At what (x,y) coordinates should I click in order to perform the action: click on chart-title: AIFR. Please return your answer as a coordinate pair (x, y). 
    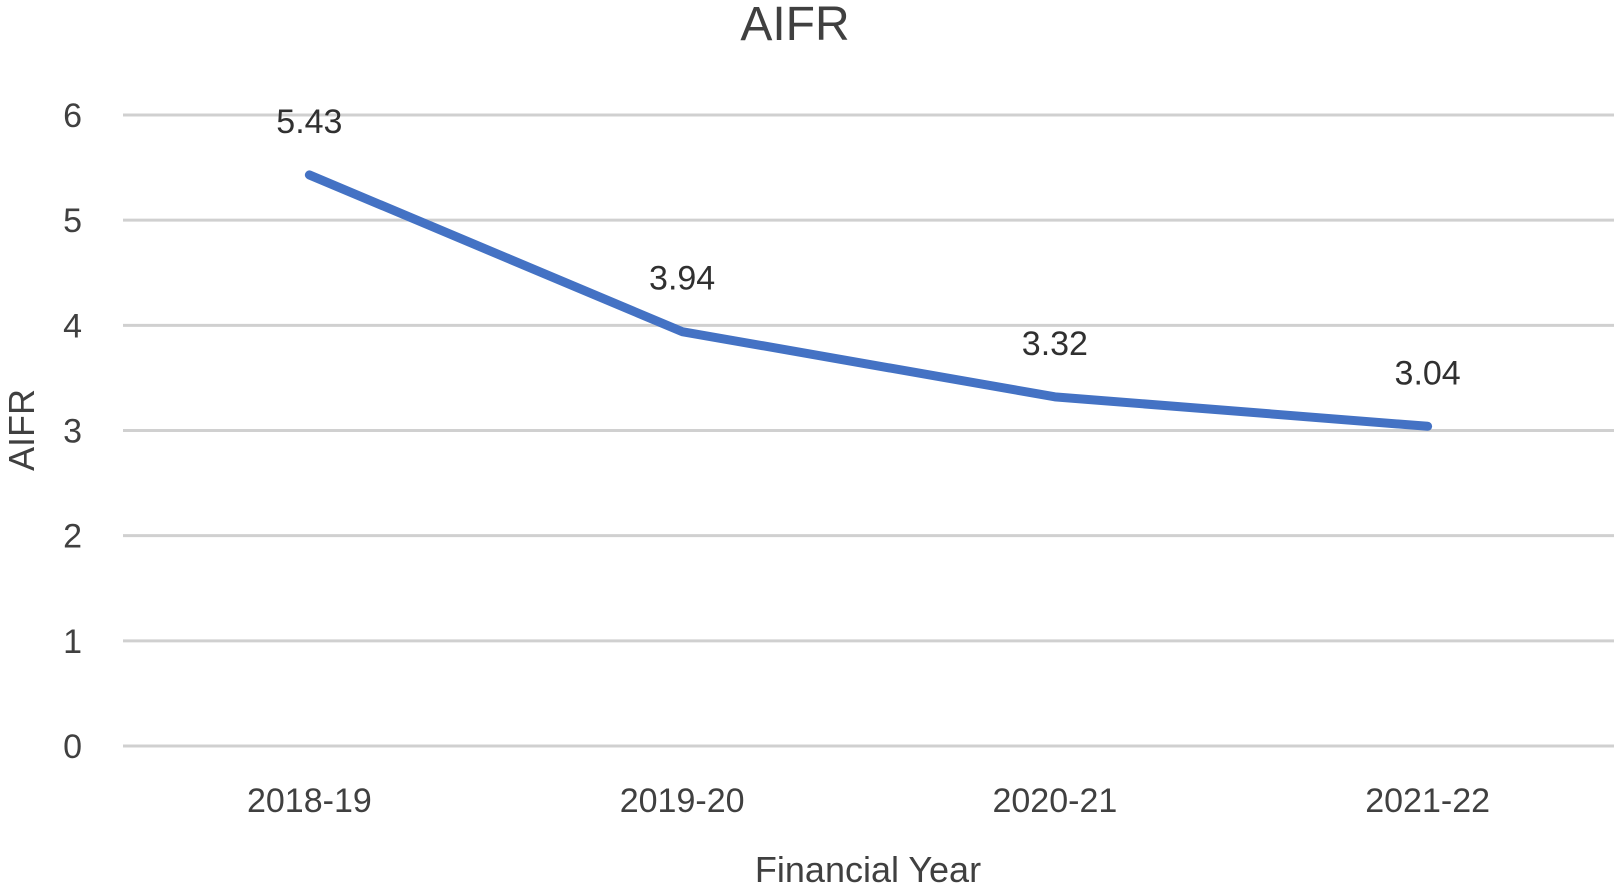
    Looking at the image, I should click on (794, 25).